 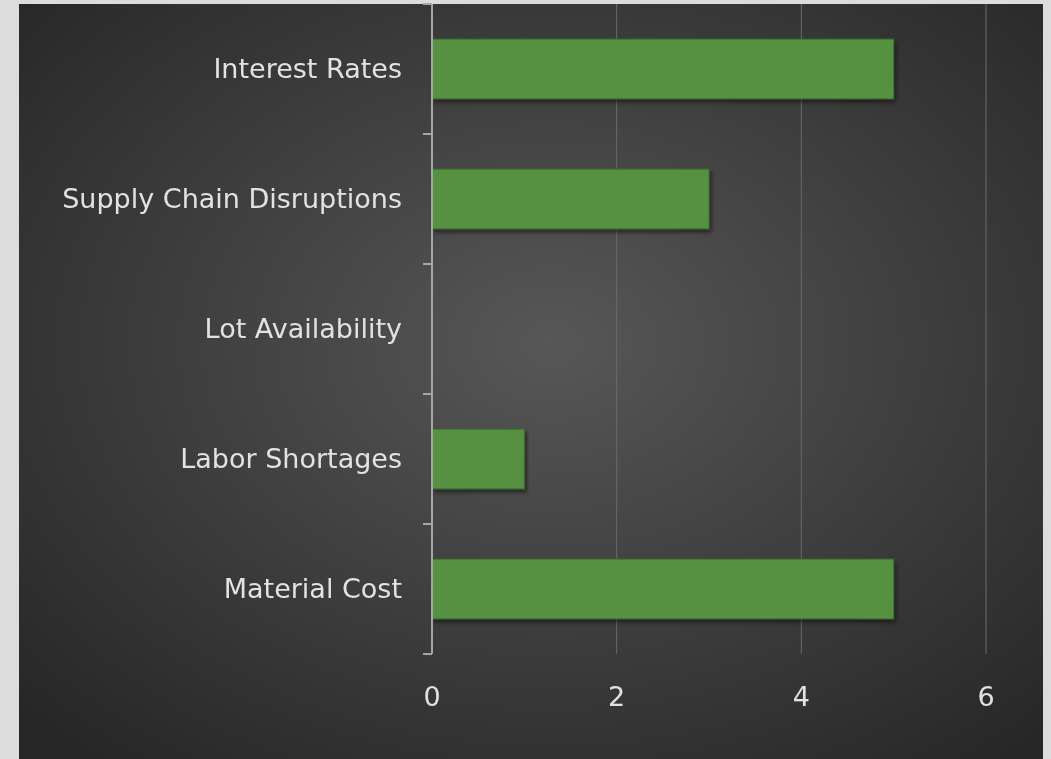 I want to click on x-tick-label: 6, so click(x=986, y=697).